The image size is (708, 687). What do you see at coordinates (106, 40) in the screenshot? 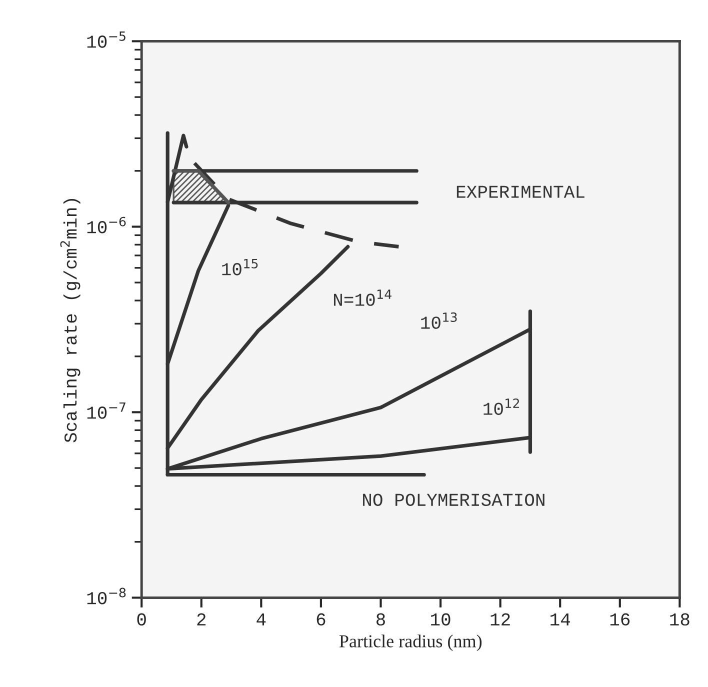
I see `y-tick-label: 10$^{−5}$` at bounding box center [106, 40].